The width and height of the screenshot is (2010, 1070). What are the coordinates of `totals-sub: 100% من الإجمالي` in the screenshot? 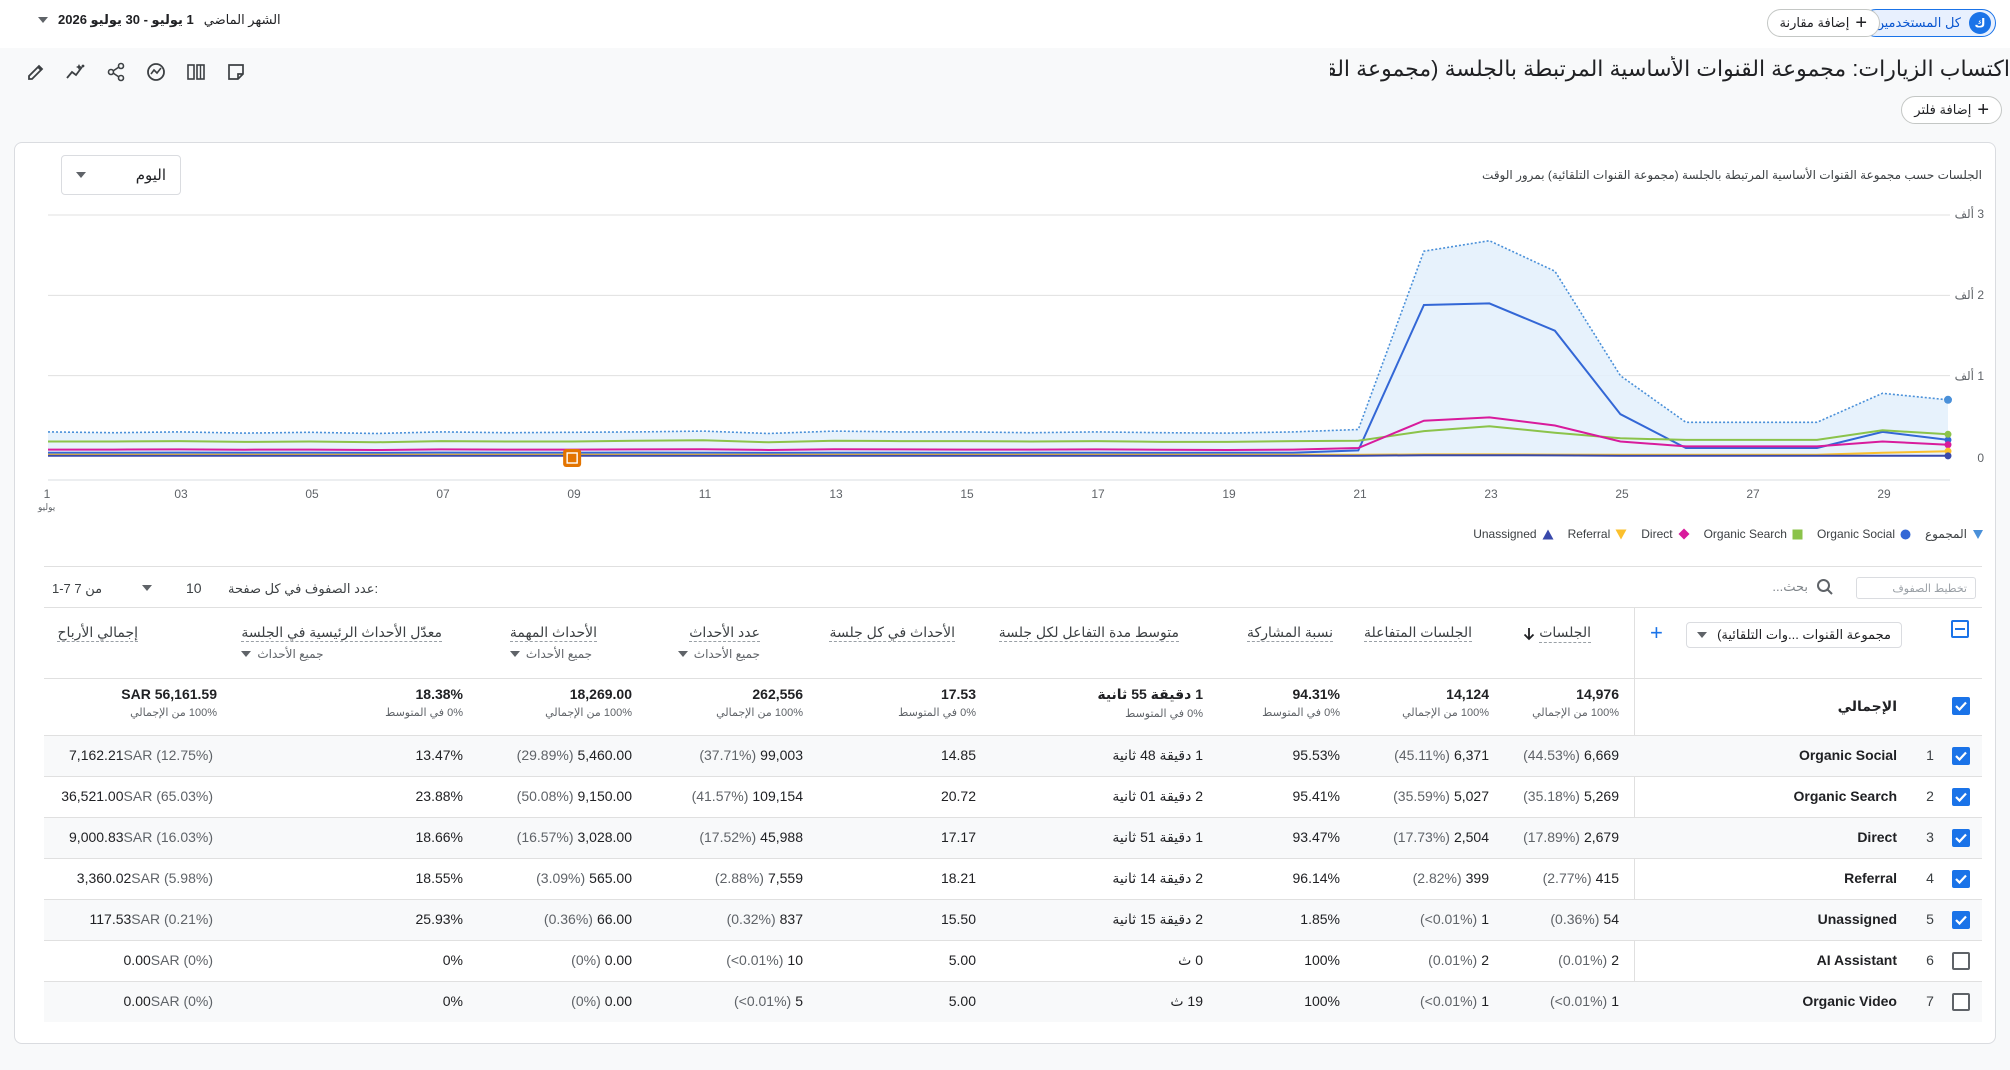 It's located at (588, 713).